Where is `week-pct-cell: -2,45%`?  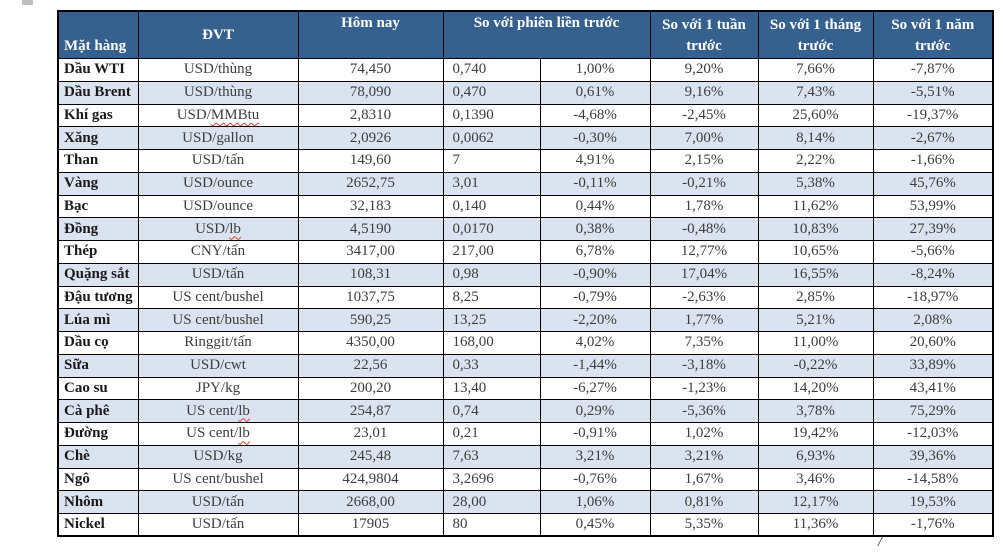
week-pct-cell: -2,45% is located at coordinates (704, 115).